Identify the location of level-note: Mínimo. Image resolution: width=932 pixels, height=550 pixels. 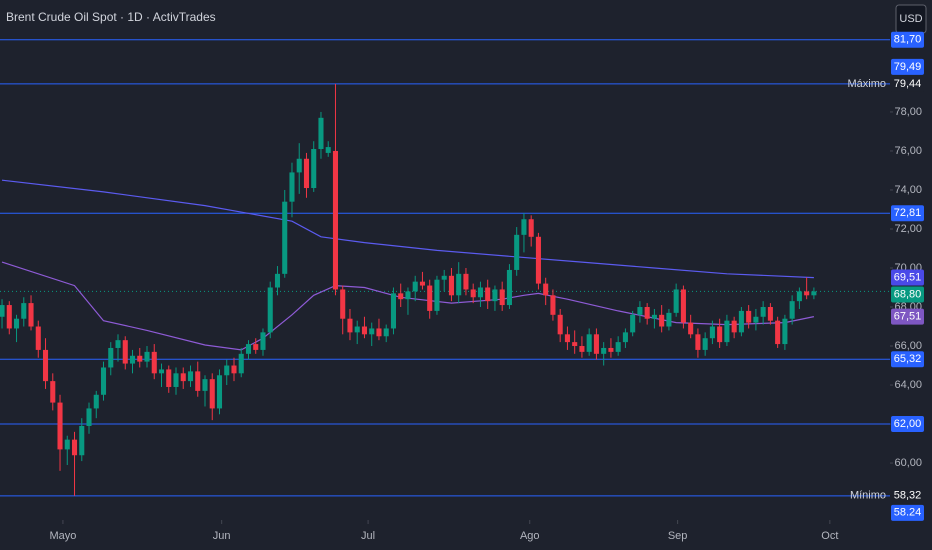
(868, 496).